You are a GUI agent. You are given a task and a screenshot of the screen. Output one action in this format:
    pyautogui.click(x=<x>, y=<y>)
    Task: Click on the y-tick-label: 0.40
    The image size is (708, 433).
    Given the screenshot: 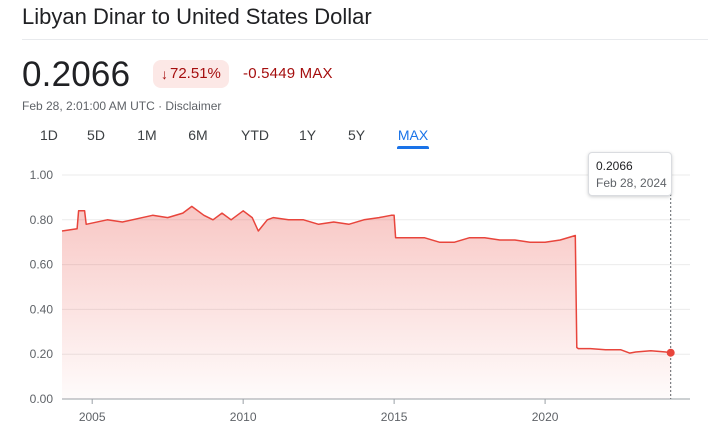 What is the action you would take?
    pyautogui.click(x=42, y=309)
    